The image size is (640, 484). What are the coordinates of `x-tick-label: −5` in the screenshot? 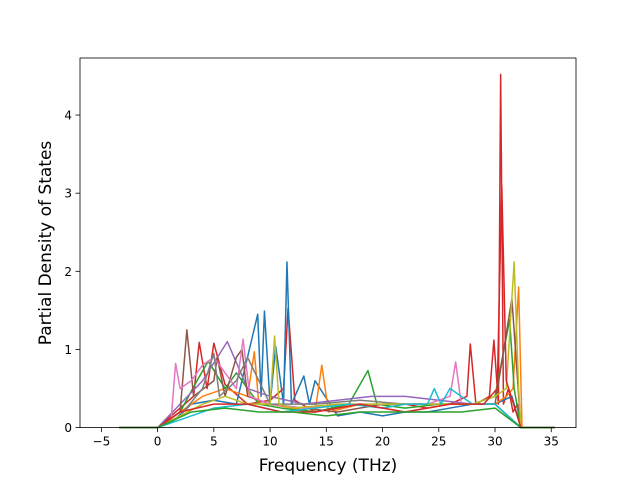 It's located at (102, 442).